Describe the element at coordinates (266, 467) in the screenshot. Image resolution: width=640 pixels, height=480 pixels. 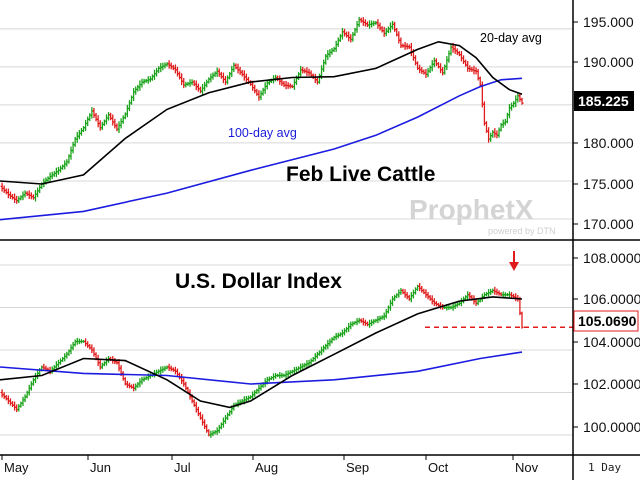
I see `month-label: Aug` at that location.